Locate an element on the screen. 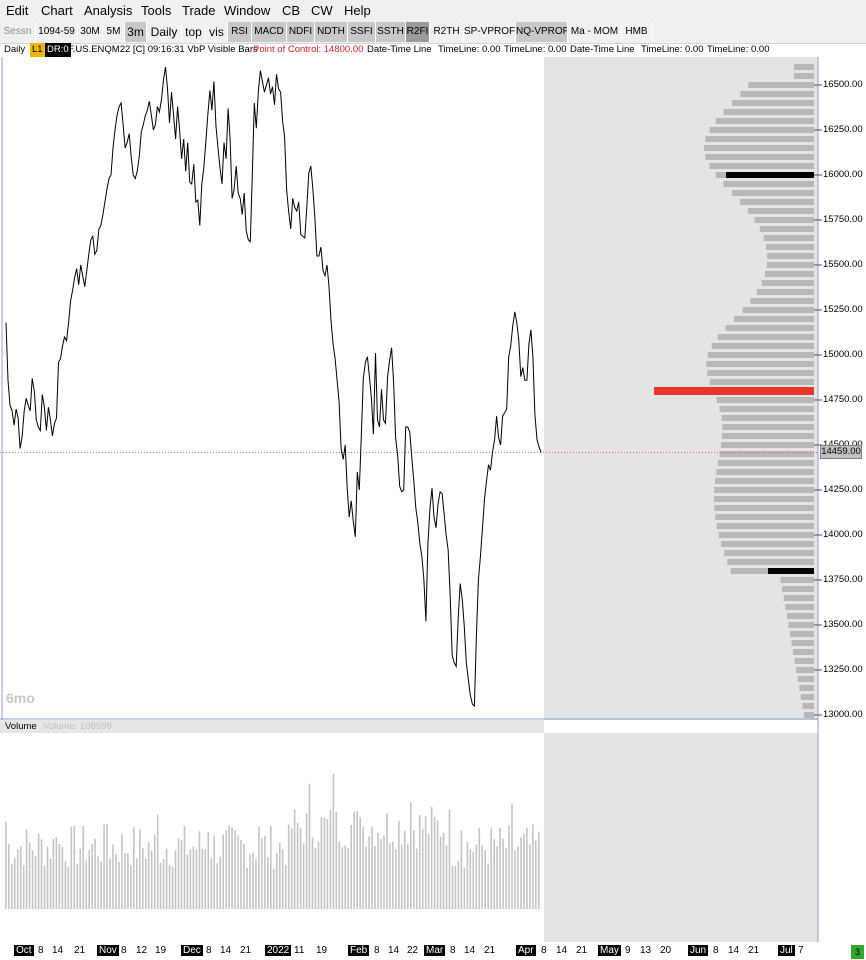  x-tick-label: May is located at coordinates (609, 950).